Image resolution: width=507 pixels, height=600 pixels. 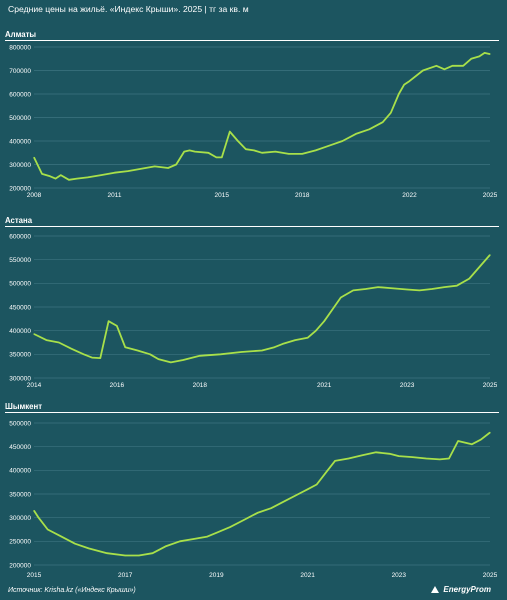 What do you see at coordinates (200, 385) in the screenshot?
I see `x-tick-label: 2018` at bounding box center [200, 385].